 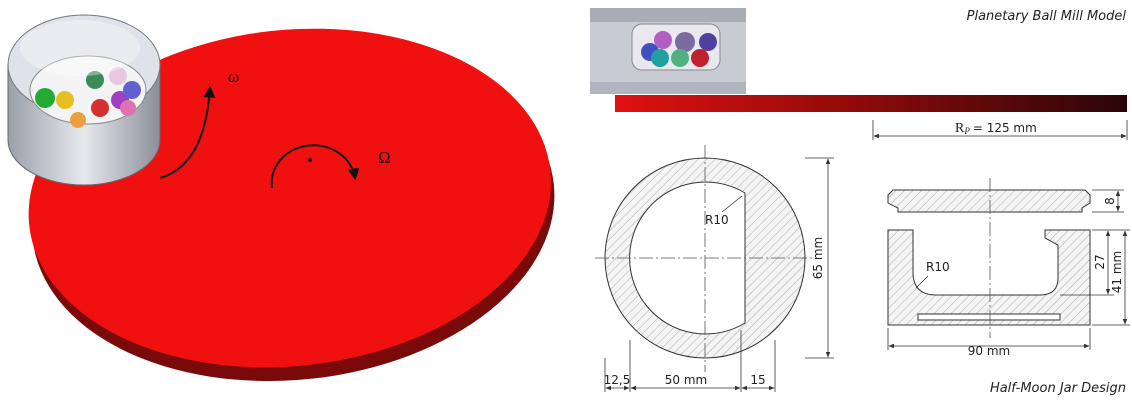 I want to click on bottom-dimensions, so click(x=690, y=361).